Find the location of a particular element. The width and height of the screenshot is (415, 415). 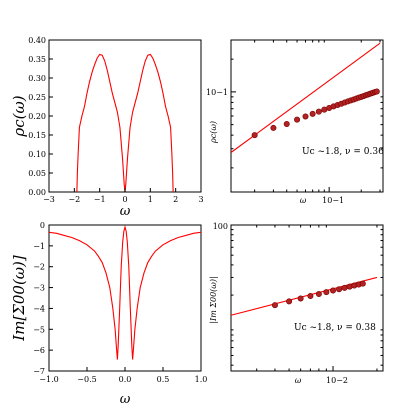

tl-xlabel: ω is located at coordinates (125, 211).